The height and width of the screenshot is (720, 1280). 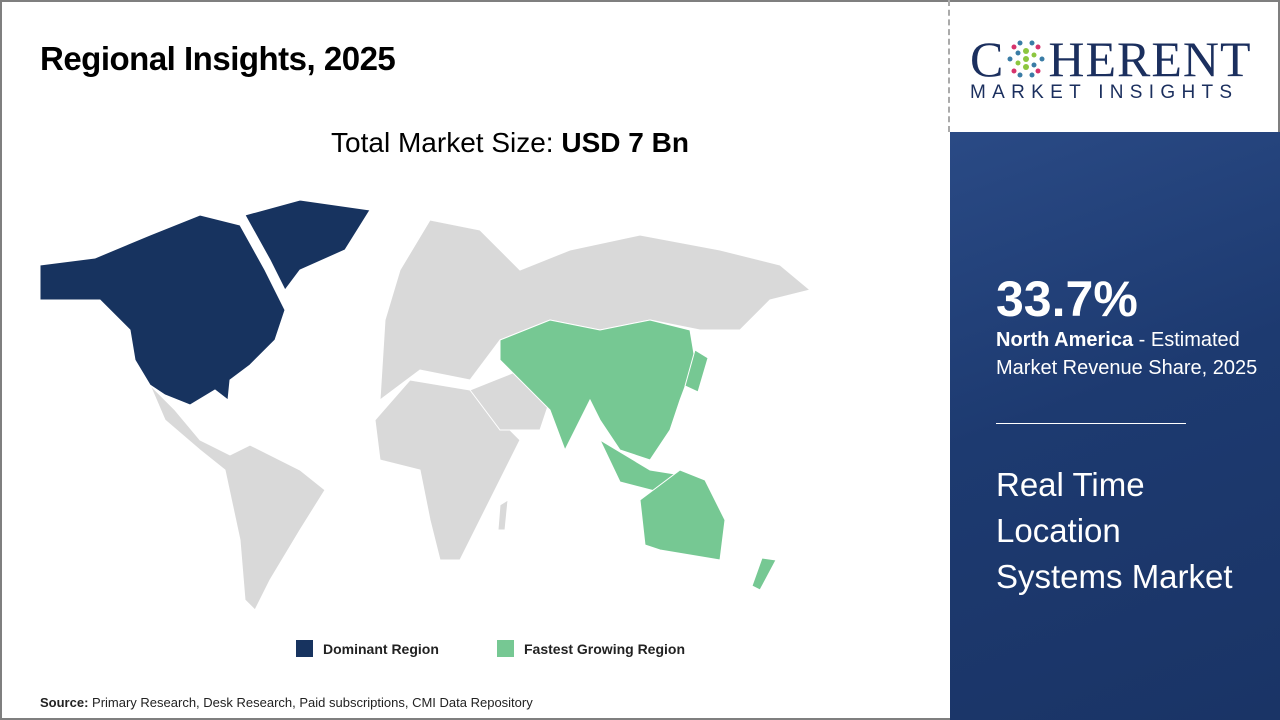 What do you see at coordinates (307, 245) in the screenshot?
I see `map-region-greenland` at bounding box center [307, 245].